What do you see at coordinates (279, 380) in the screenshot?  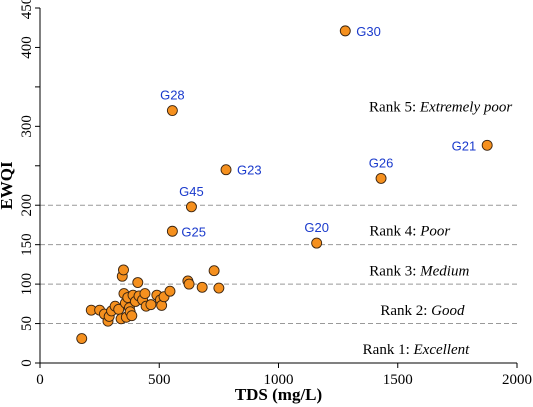 I see `x-tick-label: 1000` at bounding box center [279, 380].